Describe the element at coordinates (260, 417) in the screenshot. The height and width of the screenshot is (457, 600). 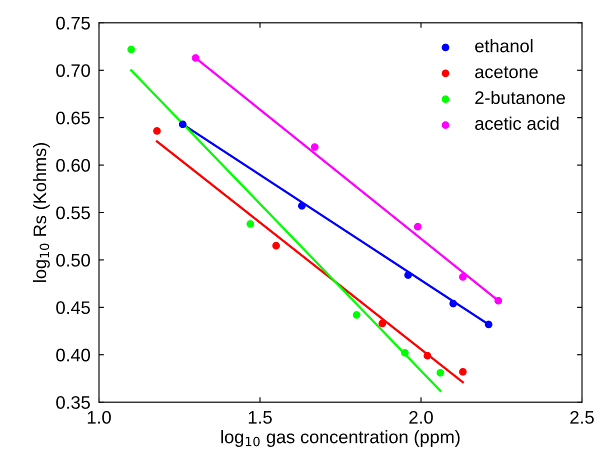
I see `x-tick-label: 1.5` at that location.